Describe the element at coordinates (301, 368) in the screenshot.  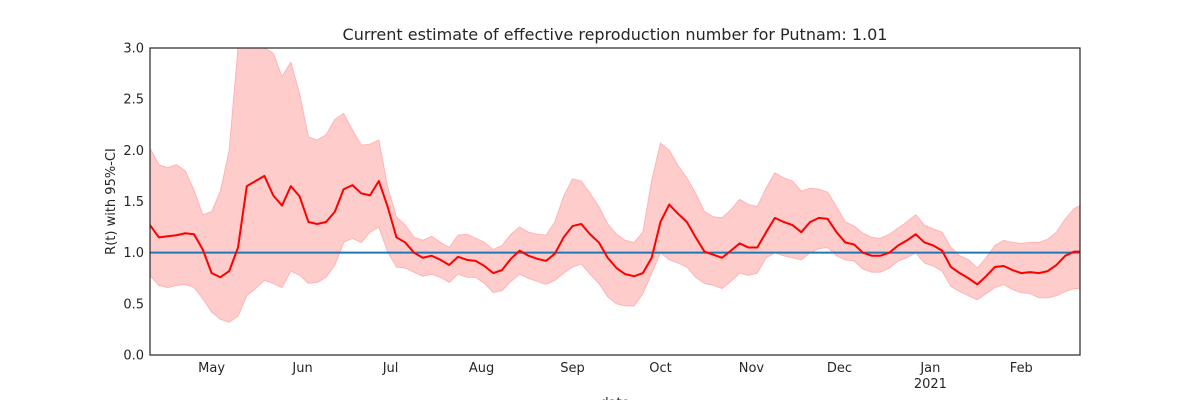
I see `x-tick-label: Jun` at that location.